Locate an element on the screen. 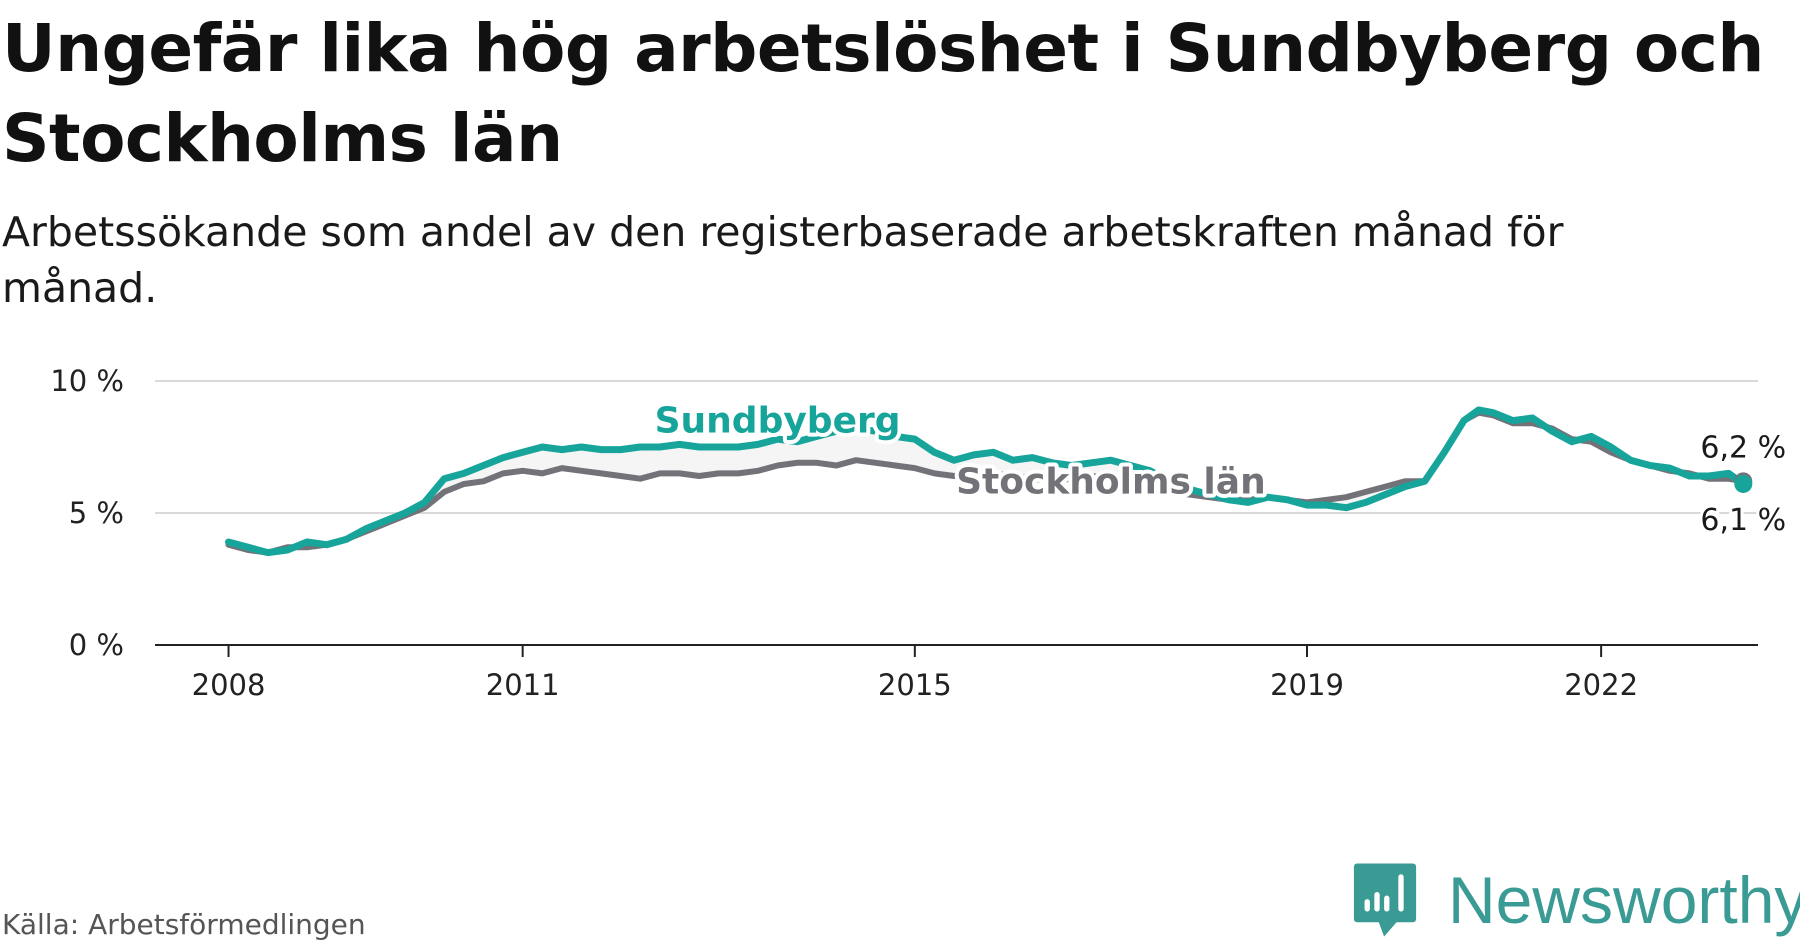  y-tick-label: 0 % is located at coordinates (96, 645).